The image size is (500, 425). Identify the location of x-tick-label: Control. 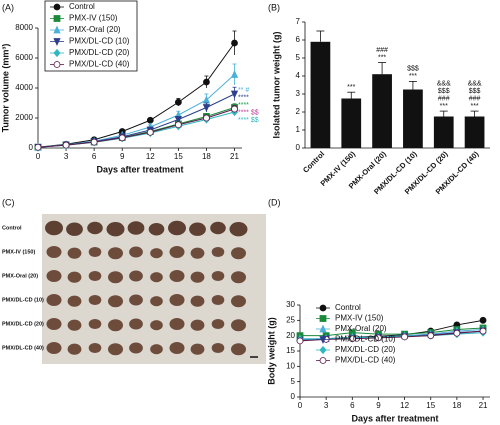
(313, 161).